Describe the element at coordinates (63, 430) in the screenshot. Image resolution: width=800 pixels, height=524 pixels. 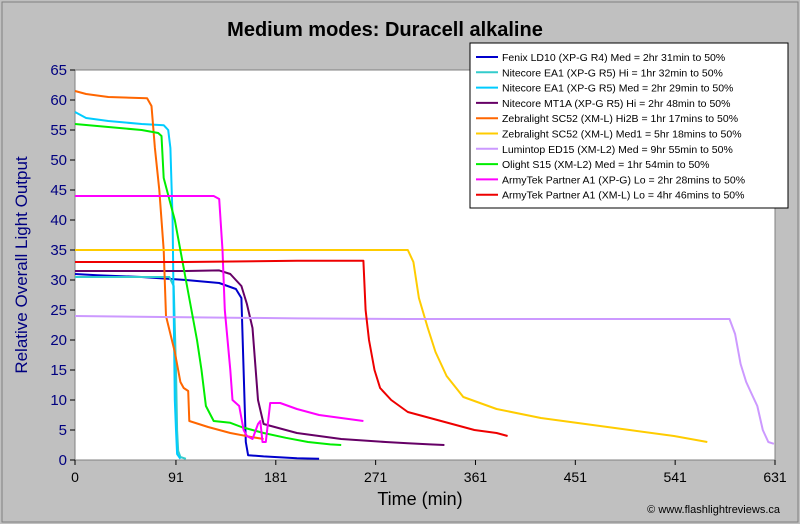
I see `y-tick-label: 5` at that location.